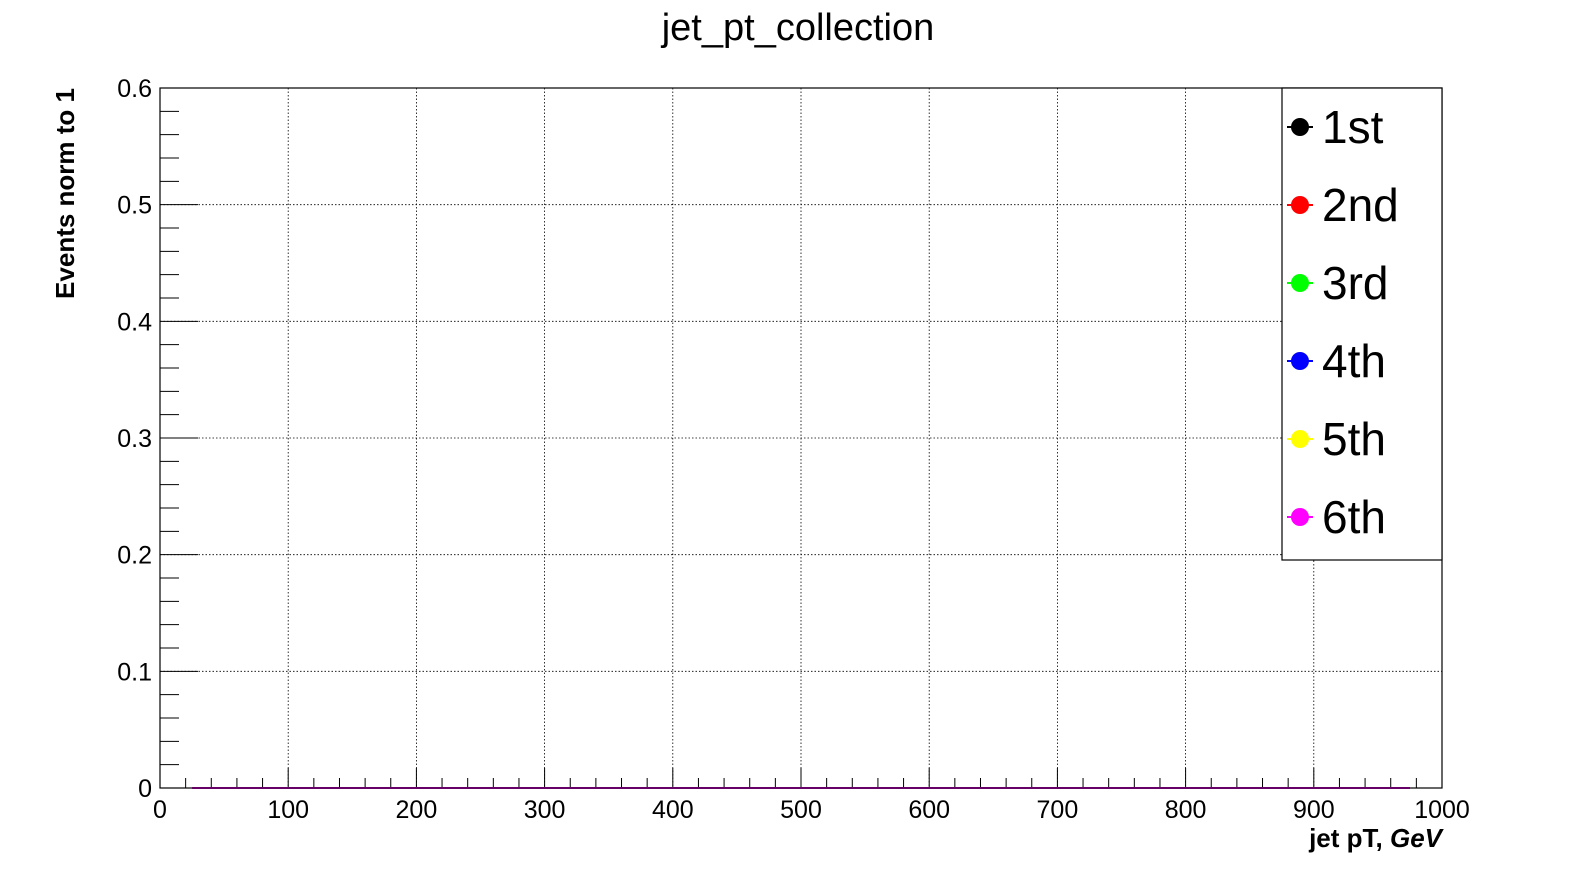 The height and width of the screenshot is (877, 1596). What do you see at coordinates (801, 810) in the screenshot?
I see `x-tick-label: 500` at bounding box center [801, 810].